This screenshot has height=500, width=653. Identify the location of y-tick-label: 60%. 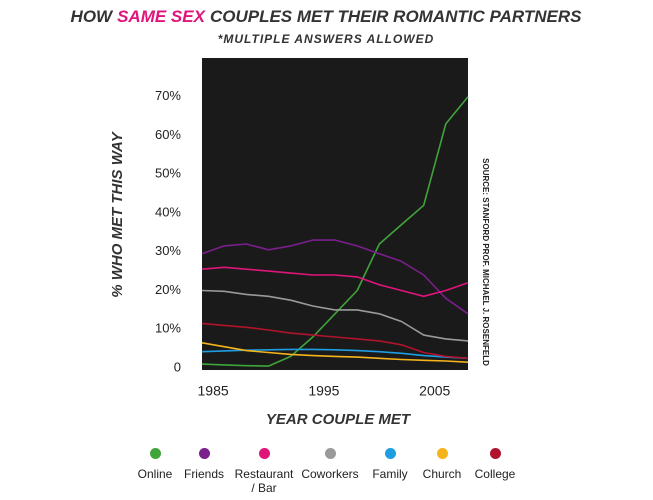
(168, 134).